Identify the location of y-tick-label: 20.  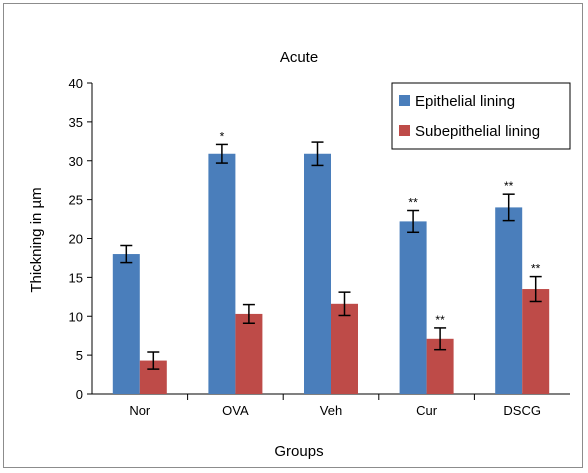
(76, 239).